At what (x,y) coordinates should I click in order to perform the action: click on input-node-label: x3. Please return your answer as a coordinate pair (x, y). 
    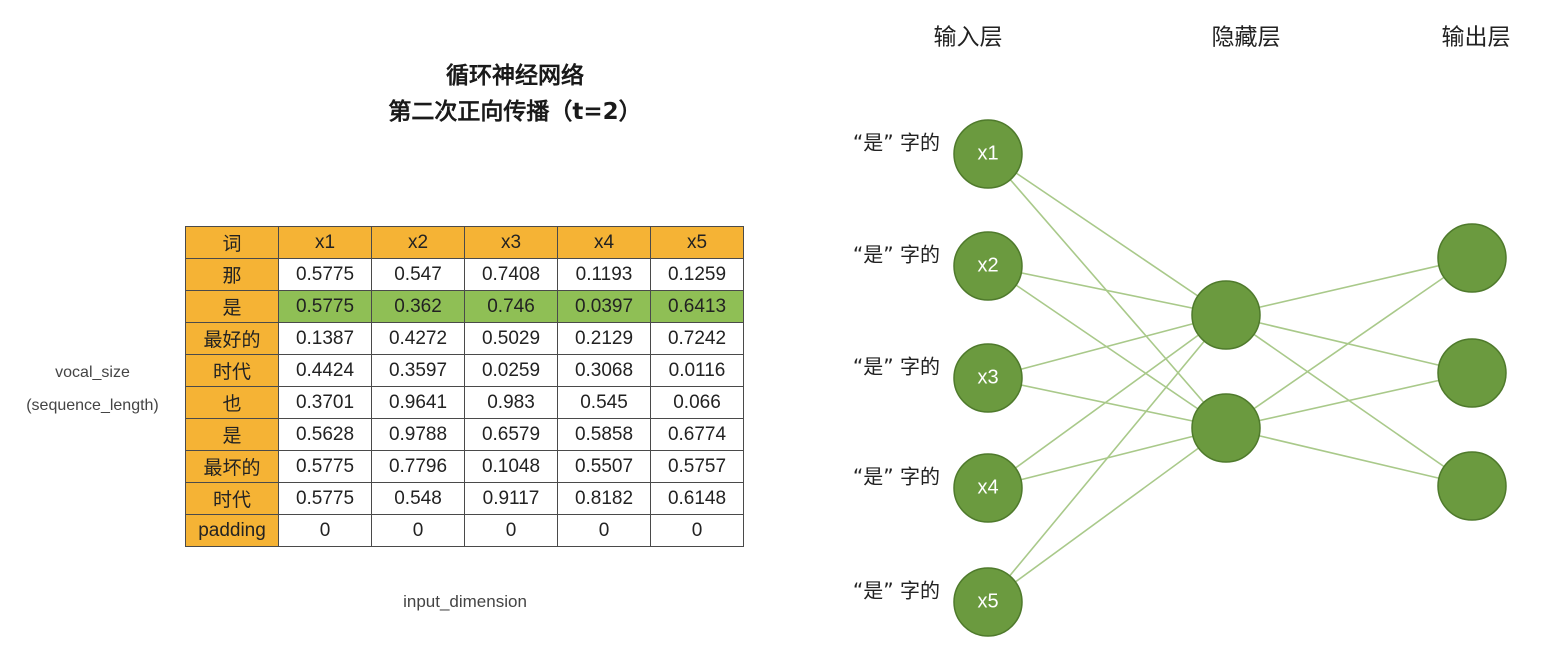
    Looking at the image, I should click on (987, 377).